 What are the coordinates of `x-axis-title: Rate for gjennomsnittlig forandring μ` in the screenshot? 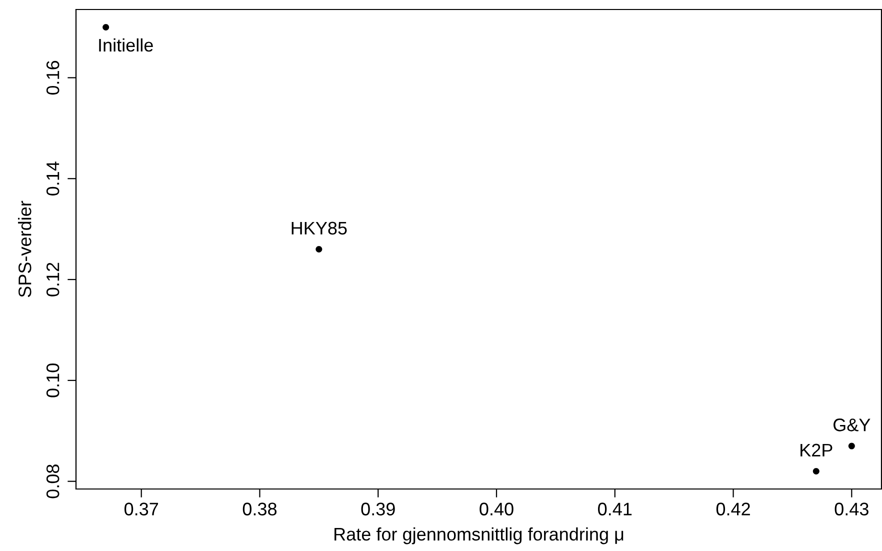 It's located at (479, 535).